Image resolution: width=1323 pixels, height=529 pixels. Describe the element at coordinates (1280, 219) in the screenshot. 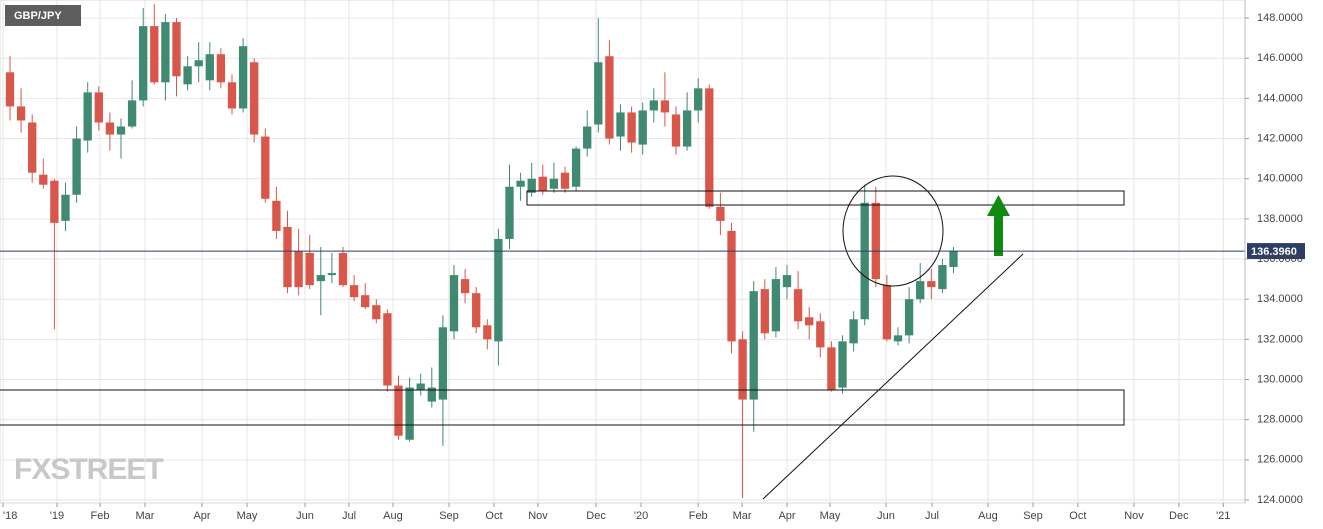

I see `y-tick-label: 138.0000` at that location.